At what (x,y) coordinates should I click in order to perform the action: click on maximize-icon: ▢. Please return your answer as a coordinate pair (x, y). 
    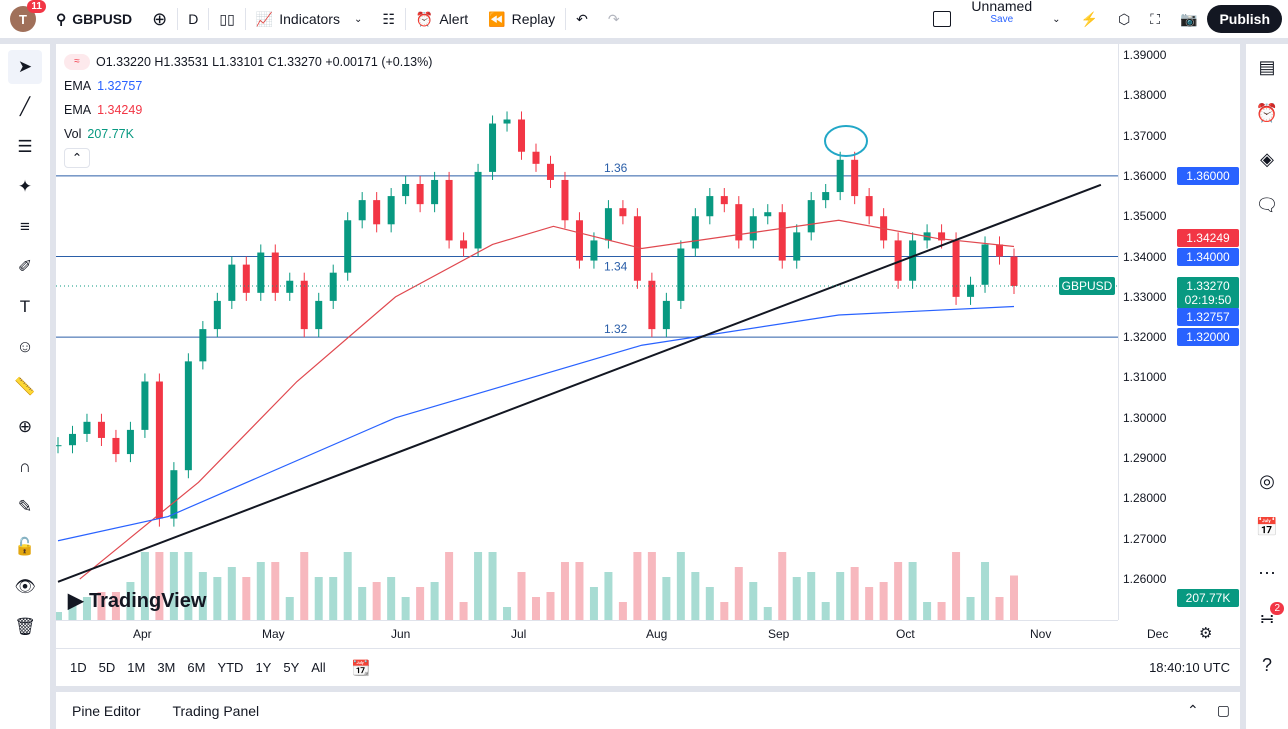
    Looking at the image, I should click on (1223, 710).